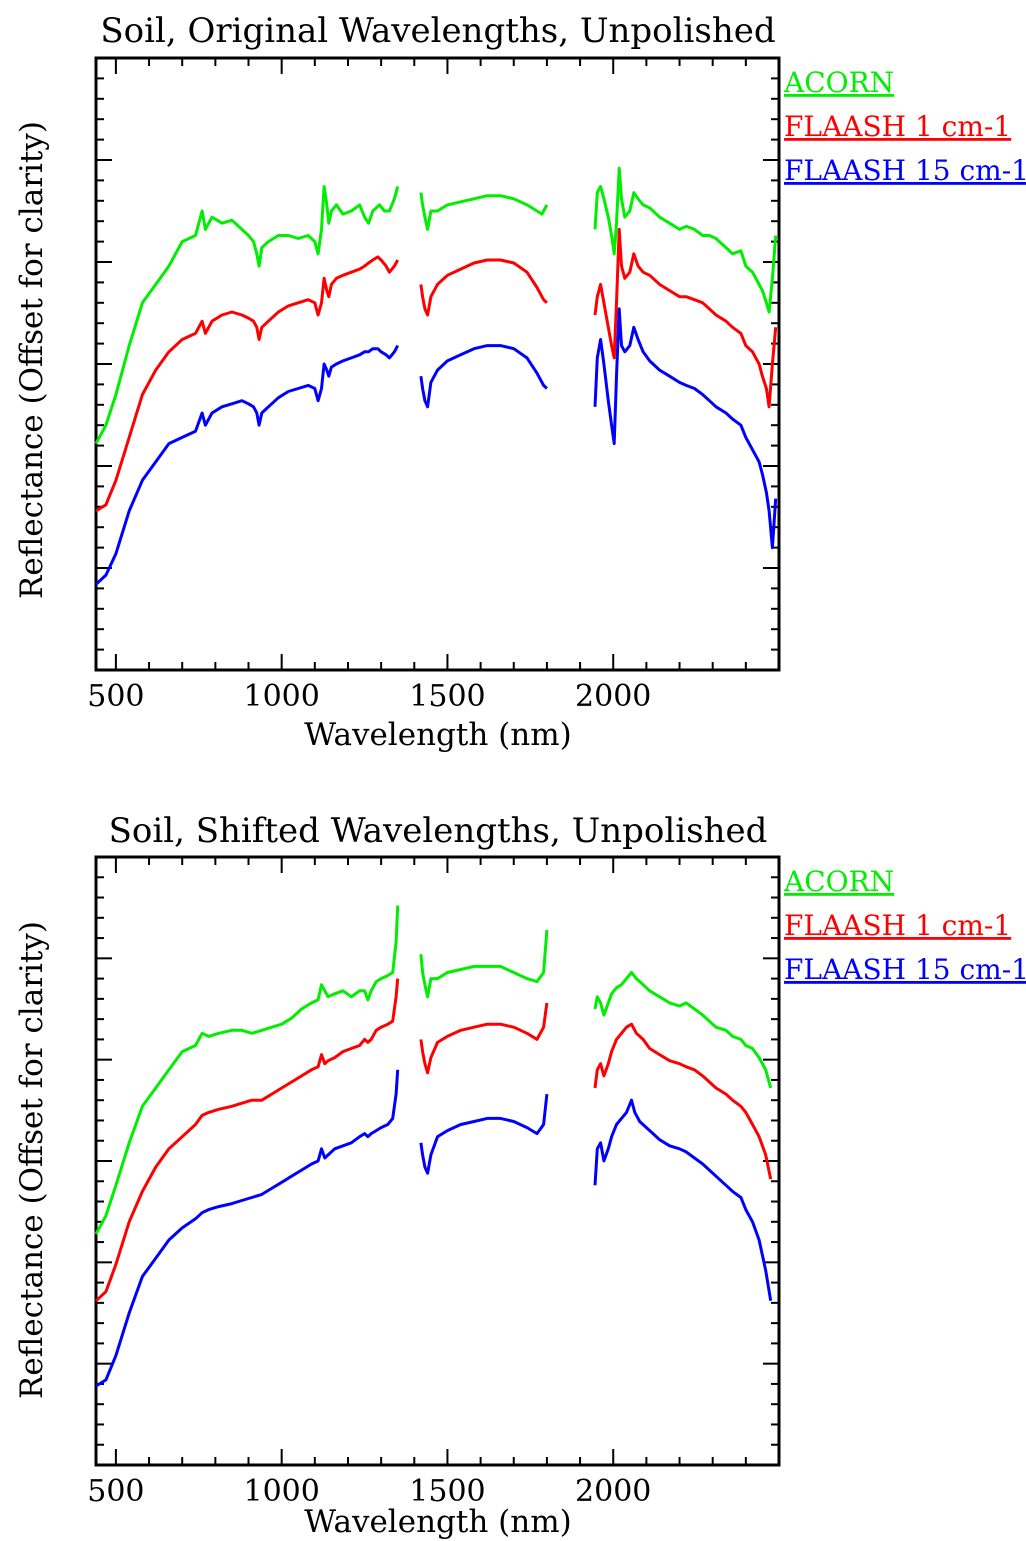 The image size is (1026, 1541). What do you see at coordinates (438, 831) in the screenshot?
I see `chart-title: Soil, Shifted Wavelengths, Unpolished` at bounding box center [438, 831].